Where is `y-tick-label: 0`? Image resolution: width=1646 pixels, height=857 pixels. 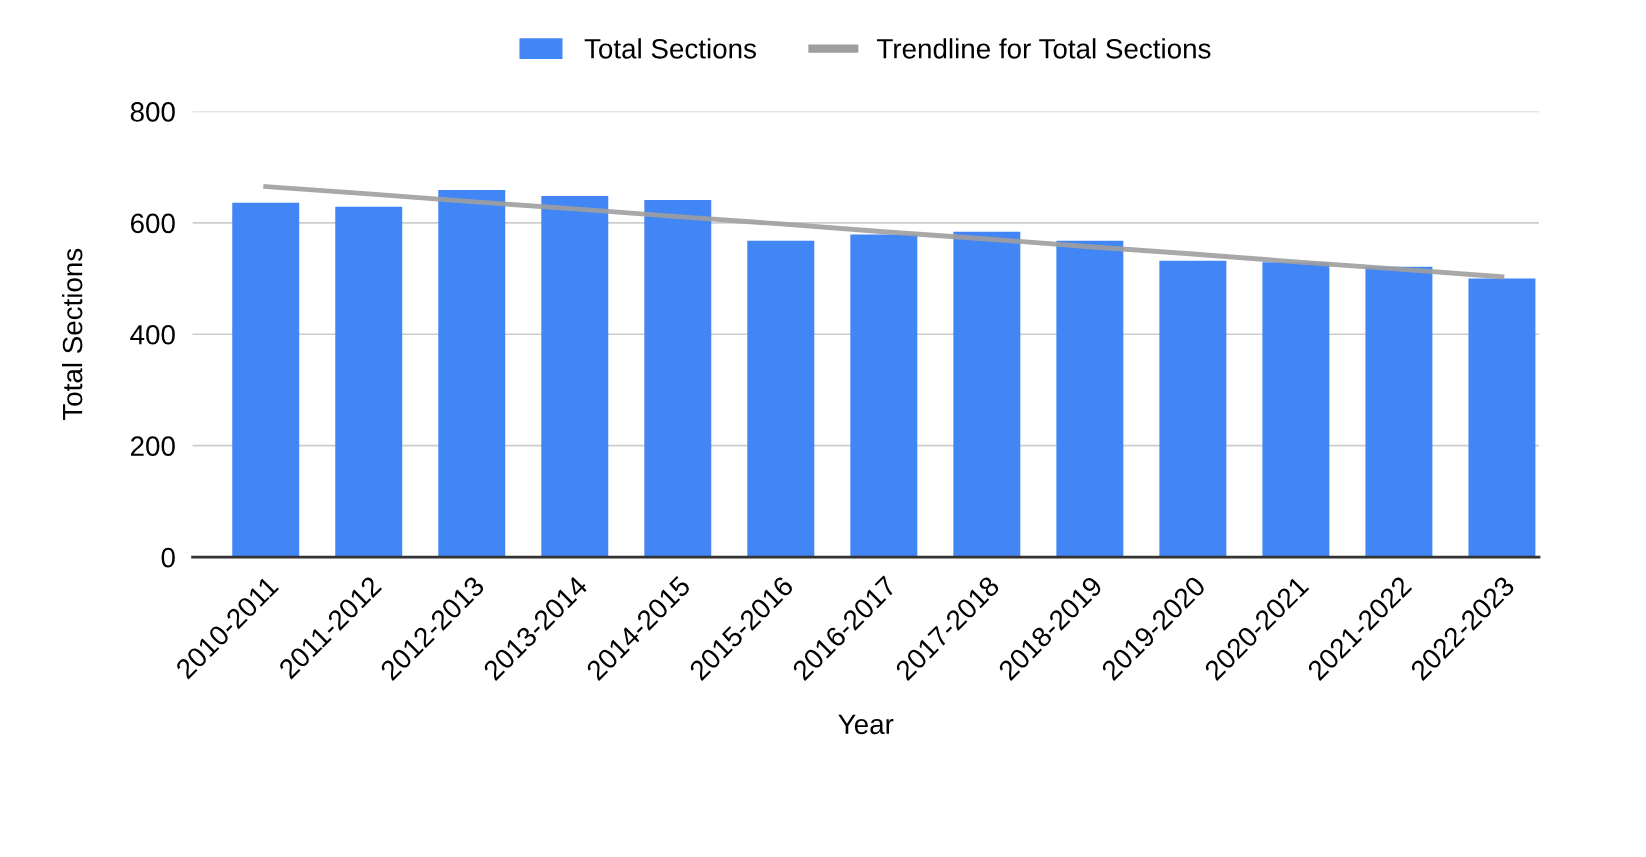 y-tick-label: 0 is located at coordinates (168, 557).